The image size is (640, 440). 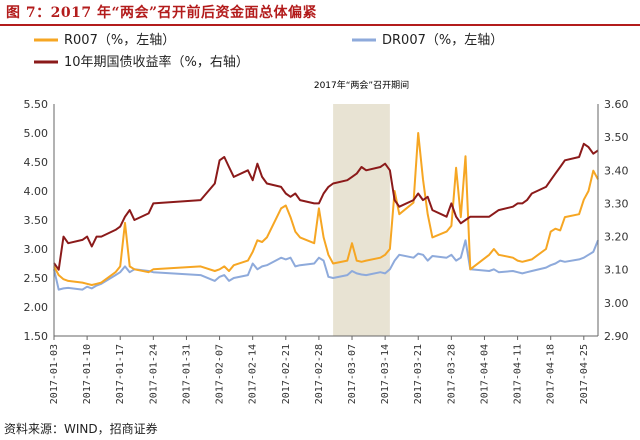 What do you see at coordinates (119, 40) in the screenshot?
I see `legend-label-r007: R007（%，左轴）` at bounding box center [119, 40].